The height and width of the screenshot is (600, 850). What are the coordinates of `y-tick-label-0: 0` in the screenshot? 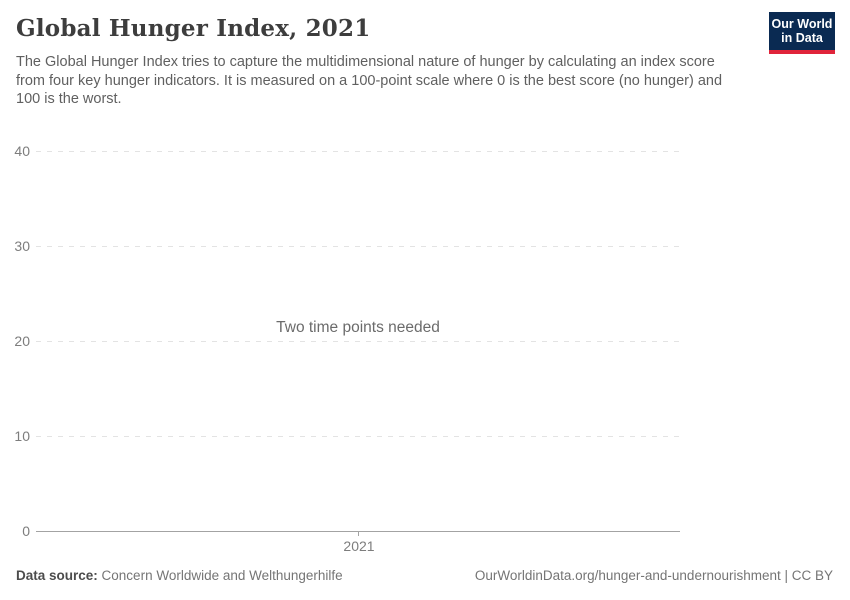 It's located at (26, 531).